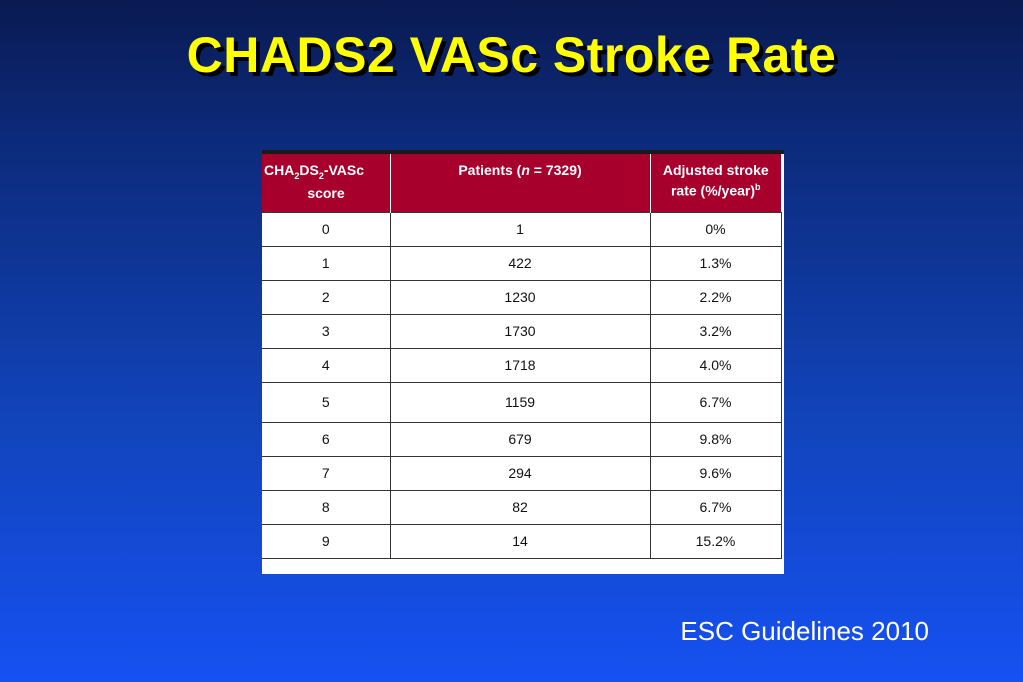  I want to click on header-rate-sup: b, so click(758, 187).